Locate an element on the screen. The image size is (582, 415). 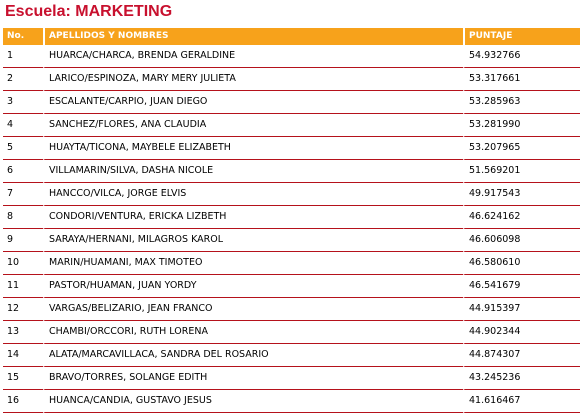
student-name-cell: HUANCA/CANDIA, GUSTAVO JESUS is located at coordinates (253, 401).